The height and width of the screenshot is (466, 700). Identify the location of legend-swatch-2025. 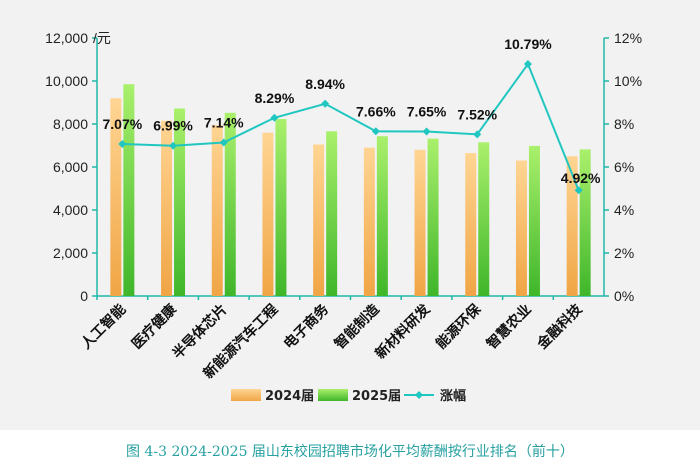
(333, 395).